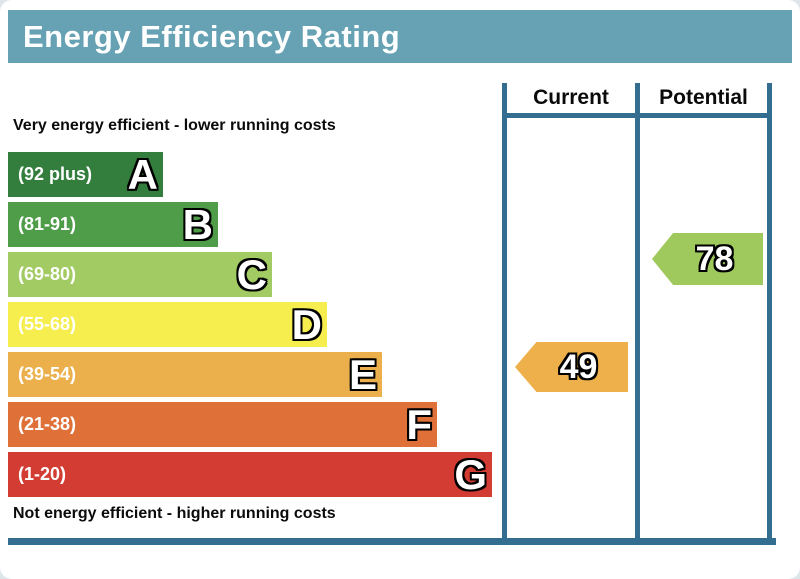 The height and width of the screenshot is (579, 800). Describe the element at coordinates (504, 314) in the screenshot. I see `table-border-left` at that location.